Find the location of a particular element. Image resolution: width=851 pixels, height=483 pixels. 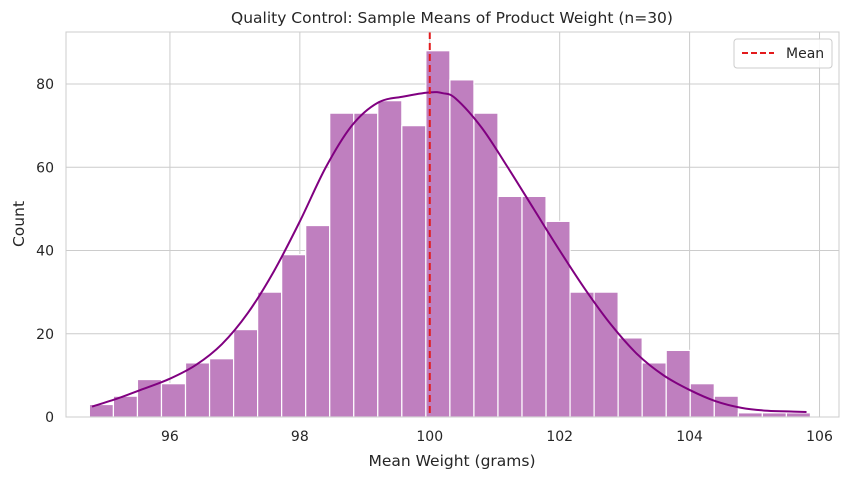

x-tick-label: 96 is located at coordinates (170, 437).